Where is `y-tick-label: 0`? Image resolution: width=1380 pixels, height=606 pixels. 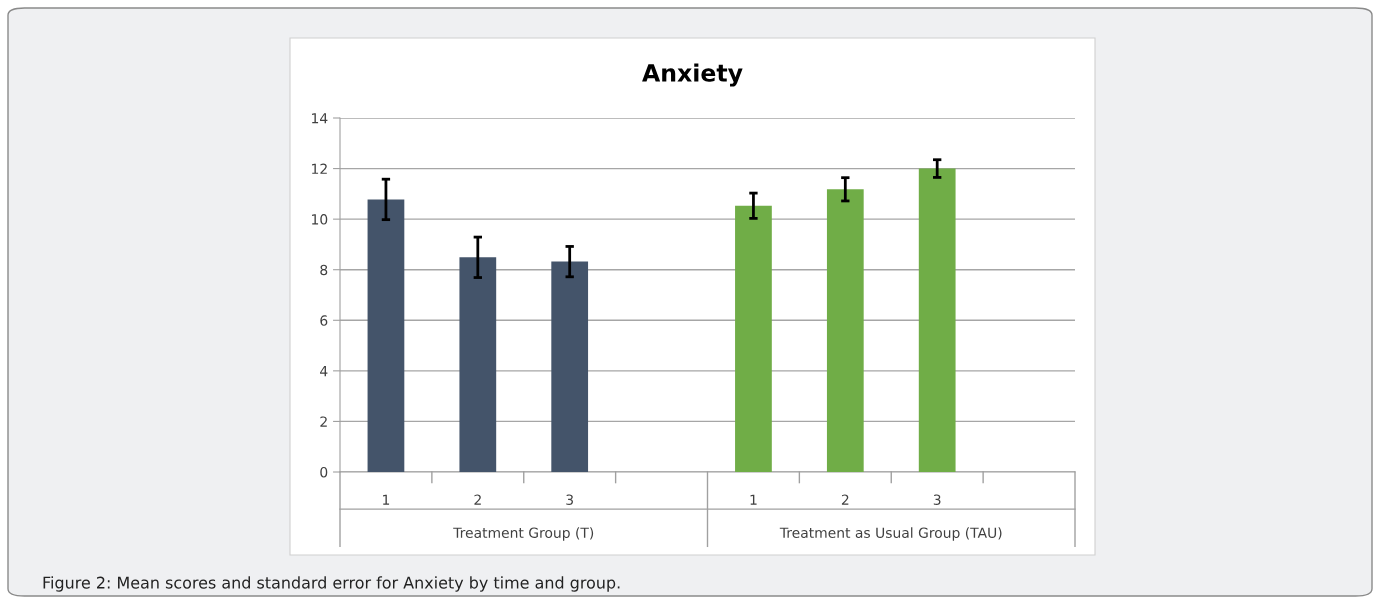 y-tick-label: 0 is located at coordinates (324, 472).